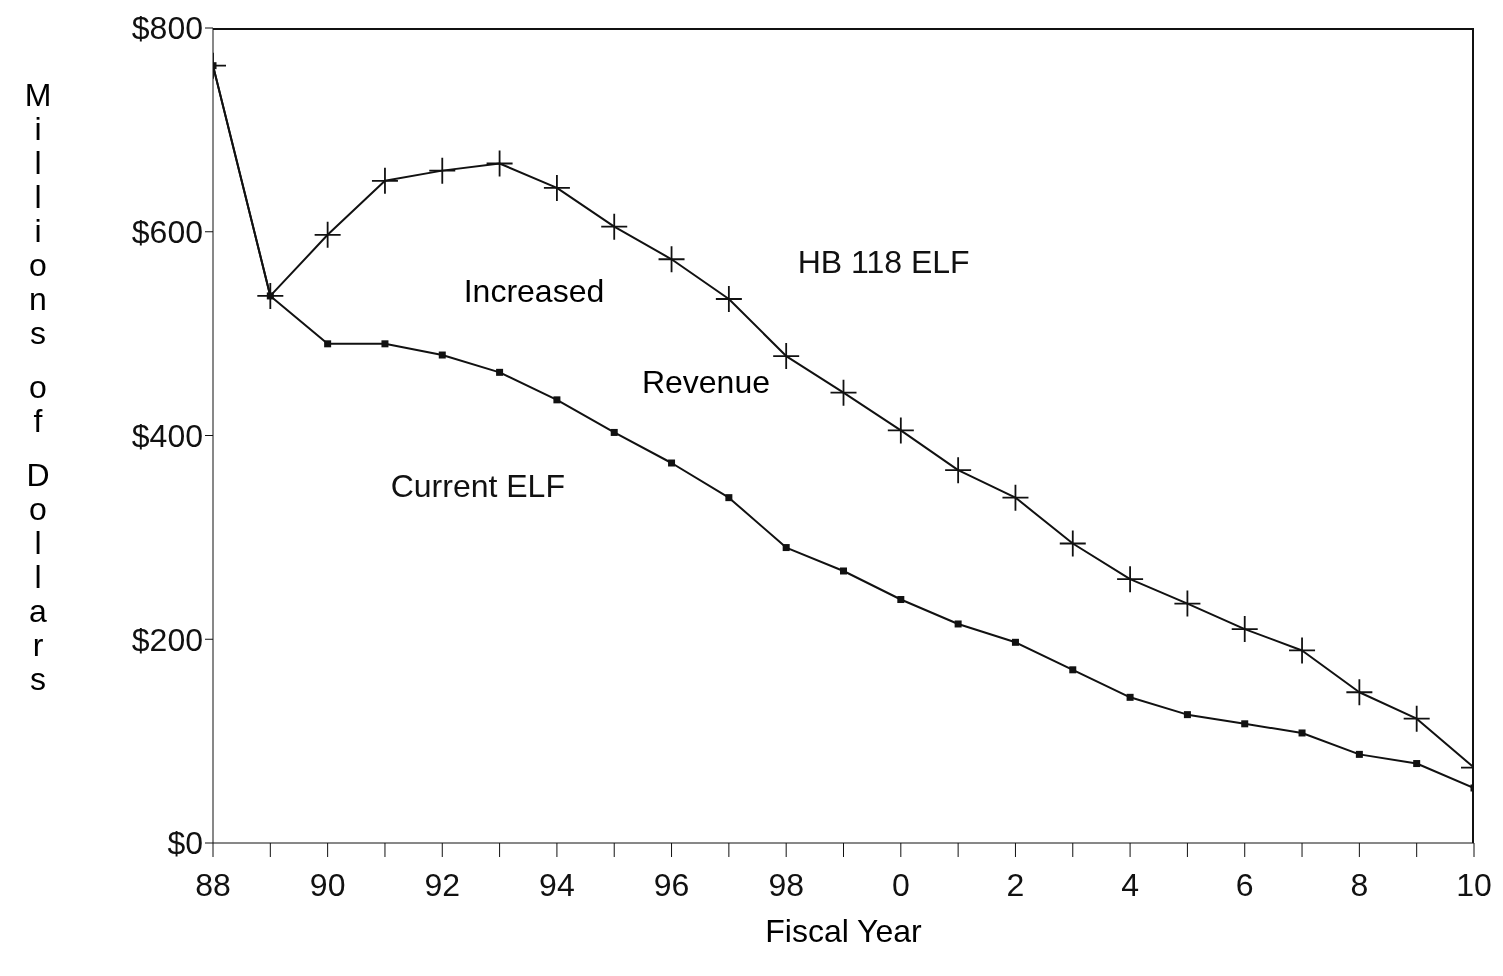 The height and width of the screenshot is (976, 1503). I want to click on y-tick-label: $0, so click(185, 843).